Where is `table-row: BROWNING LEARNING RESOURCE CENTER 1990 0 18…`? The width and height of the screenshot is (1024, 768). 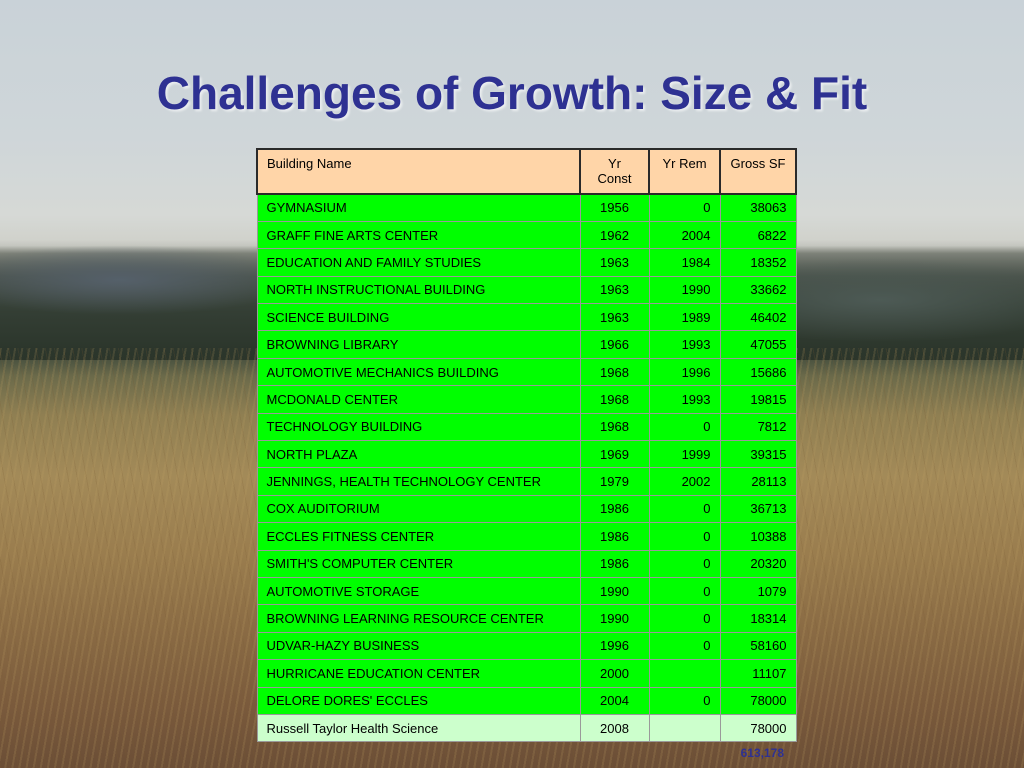 table-row: BROWNING LEARNING RESOURCE CENTER 1990 0 18… is located at coordinates (526, 618).